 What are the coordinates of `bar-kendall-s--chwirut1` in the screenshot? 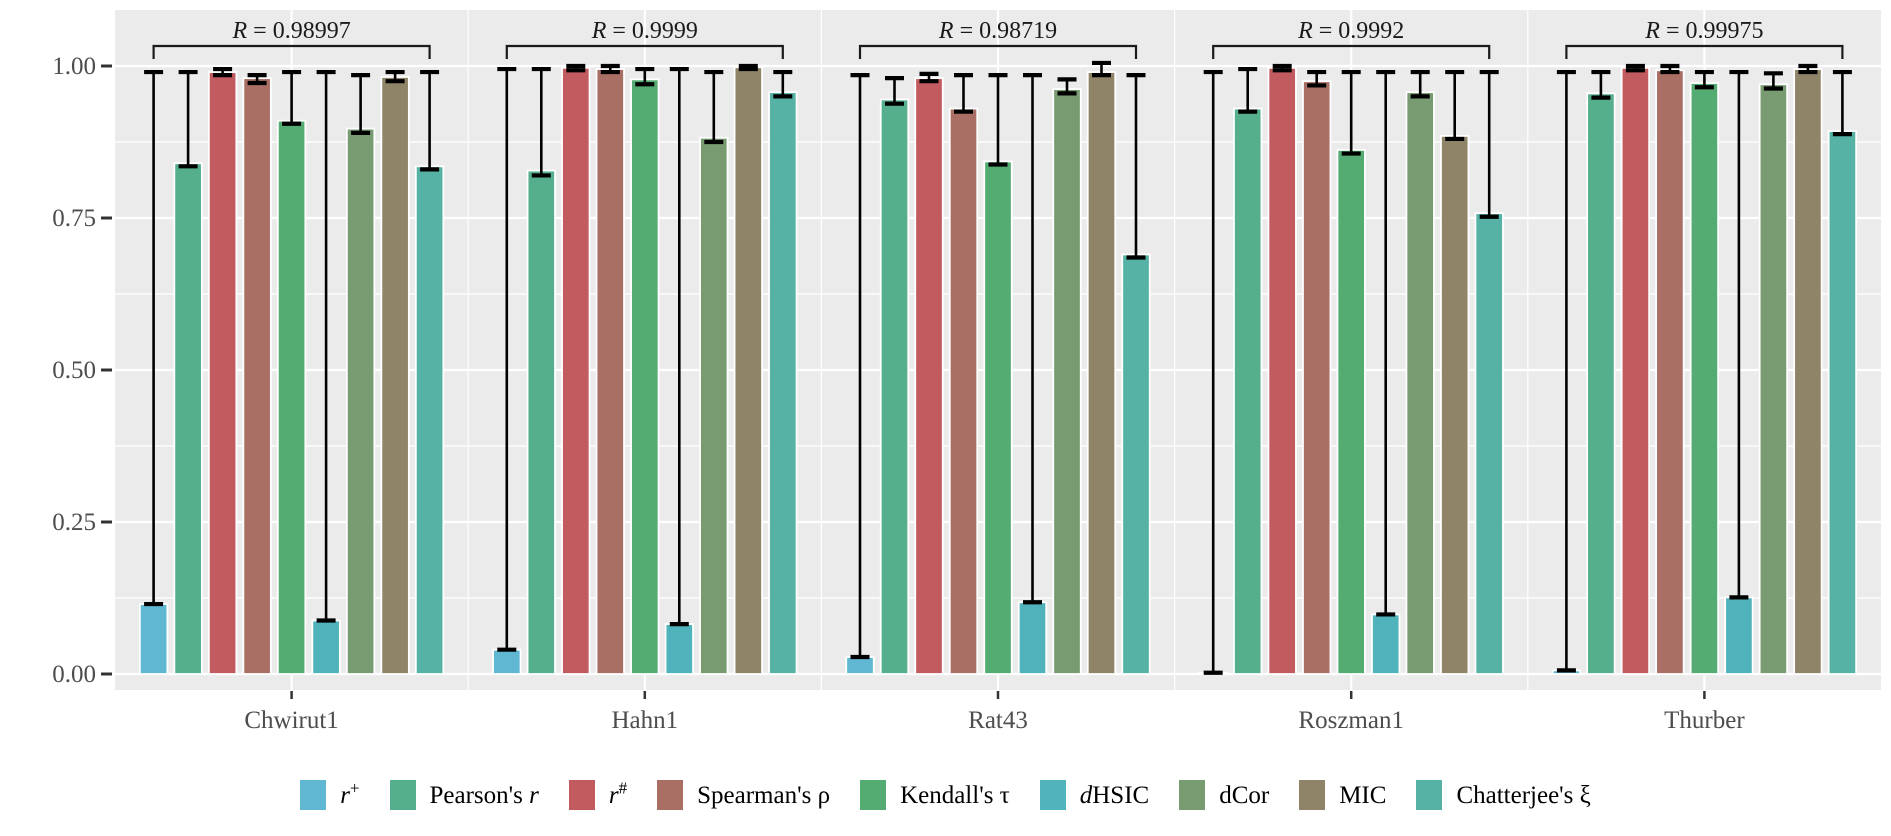 It's located at (291, 397).